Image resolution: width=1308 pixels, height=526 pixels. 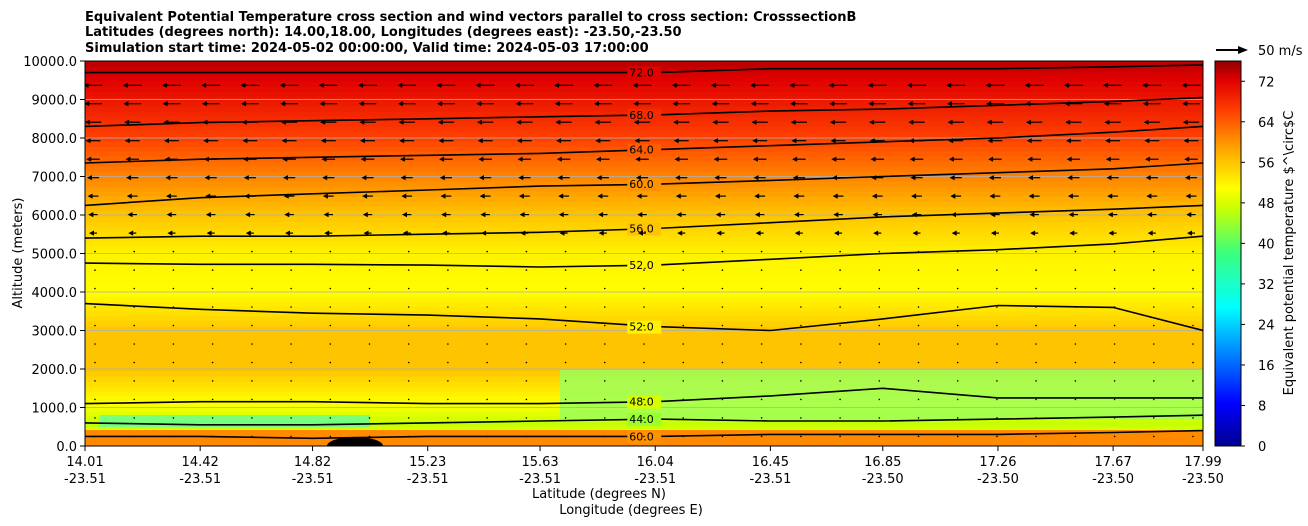 I want to click on low-green-layer-a, so click(x=881, y=395).